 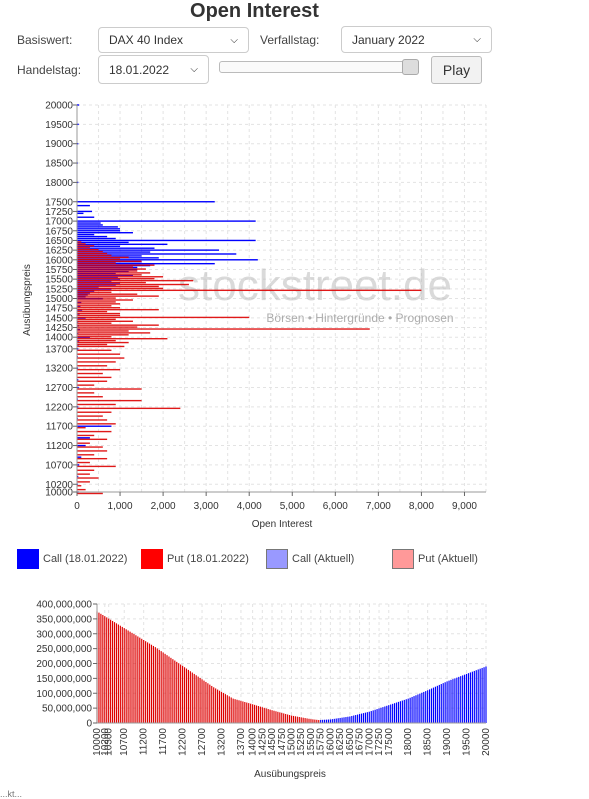 I want to click on basiswert-select: DAX 40 Index ⌵, so click(x=173, y=40).